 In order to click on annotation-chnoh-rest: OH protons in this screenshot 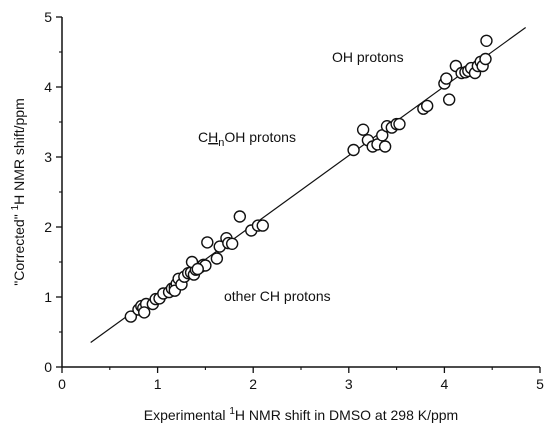, I will do `click(260, 137)`.